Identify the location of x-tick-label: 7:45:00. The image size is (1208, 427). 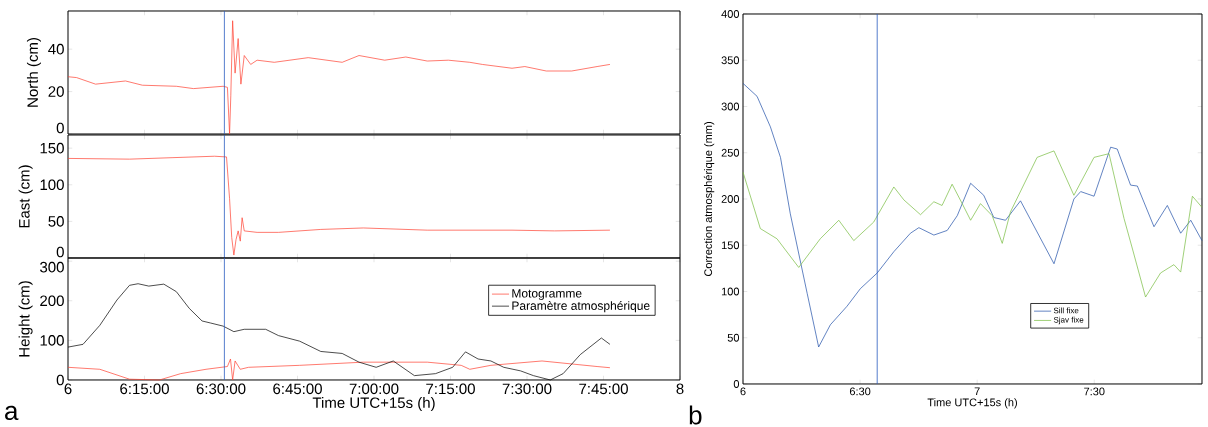
(603, 389).